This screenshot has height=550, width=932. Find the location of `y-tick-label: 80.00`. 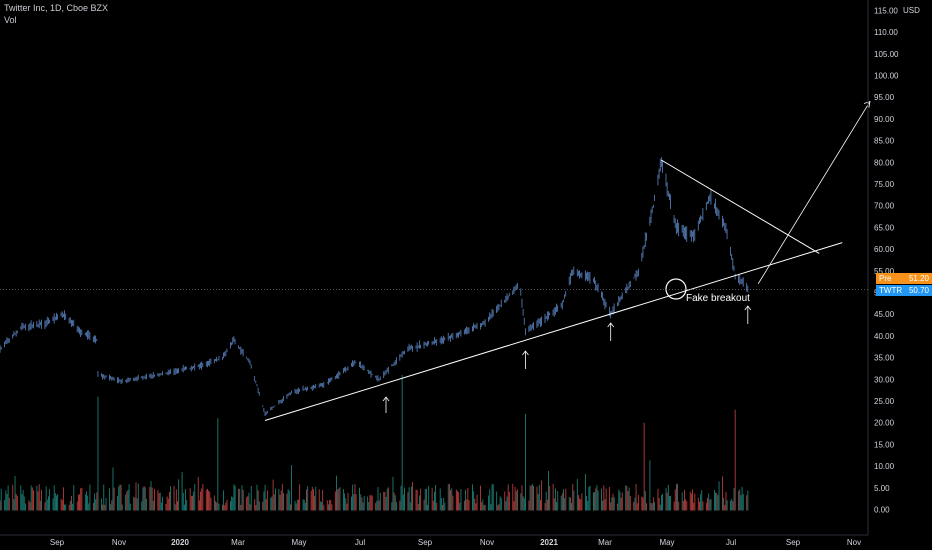

y-tick-label: 80.00 is located at coordinates (884, 162).